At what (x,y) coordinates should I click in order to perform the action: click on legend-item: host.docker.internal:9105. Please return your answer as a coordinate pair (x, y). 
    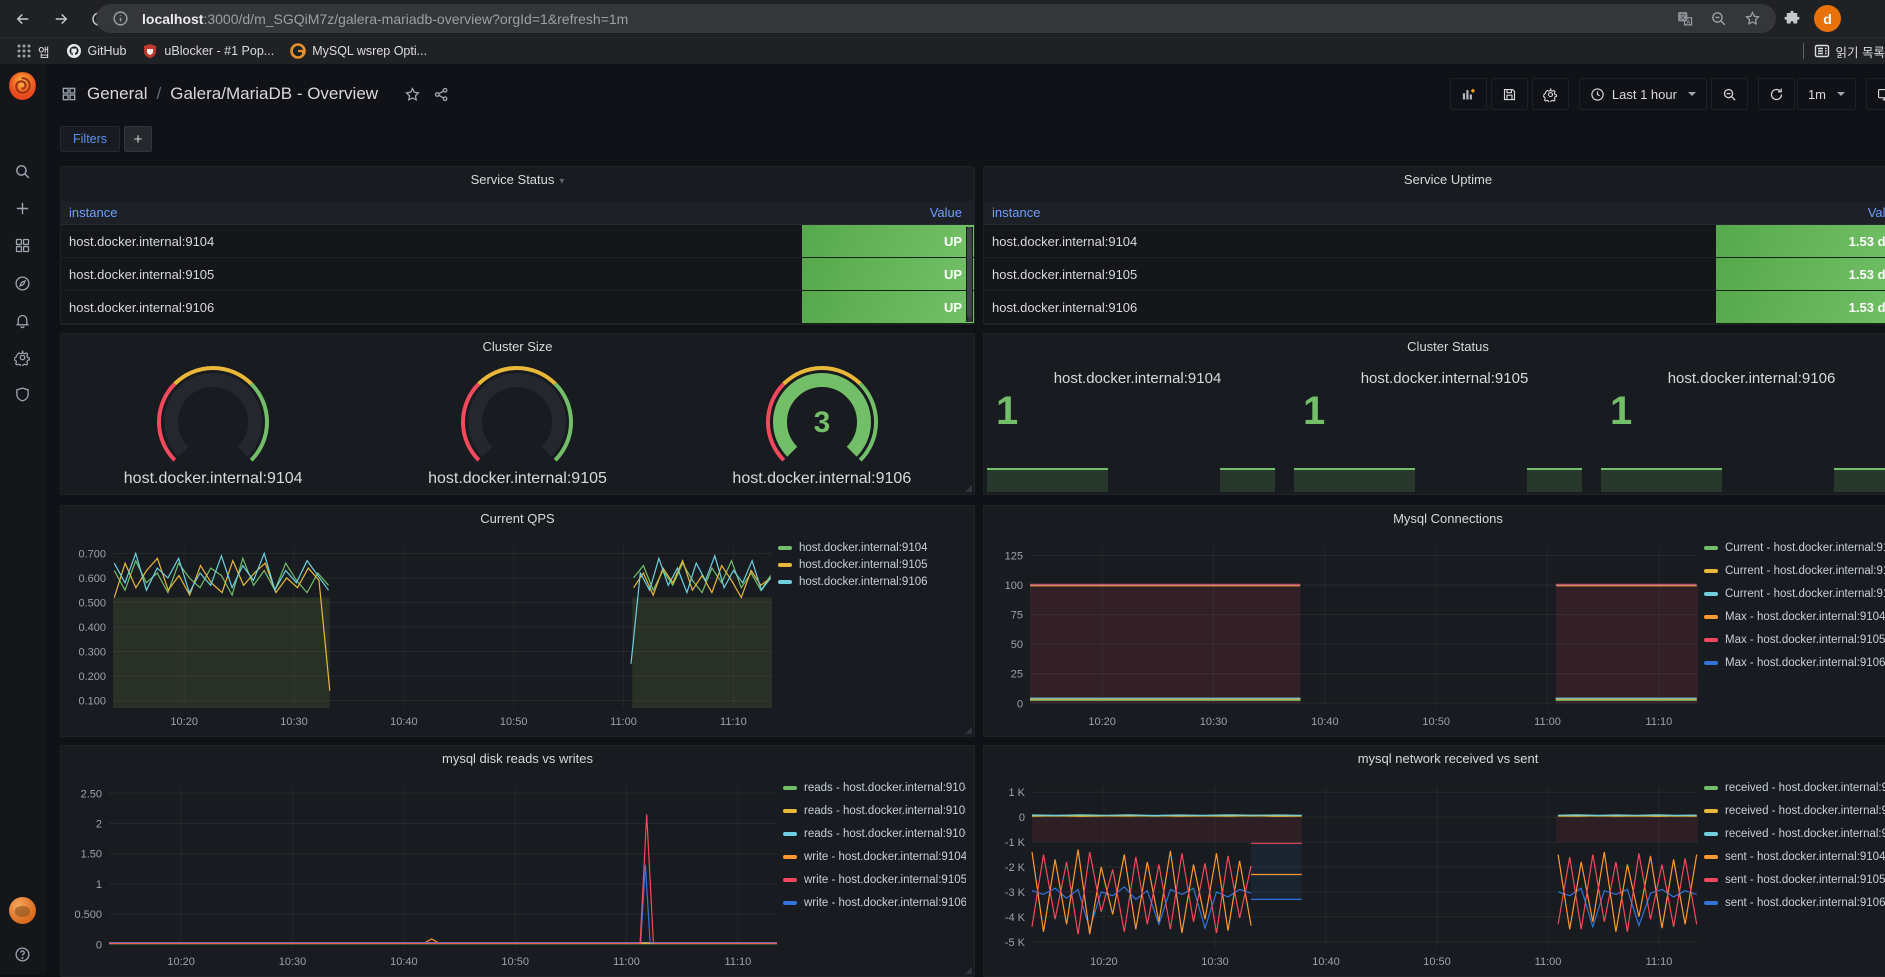
    Looking at the image, I should click on (872, 565).